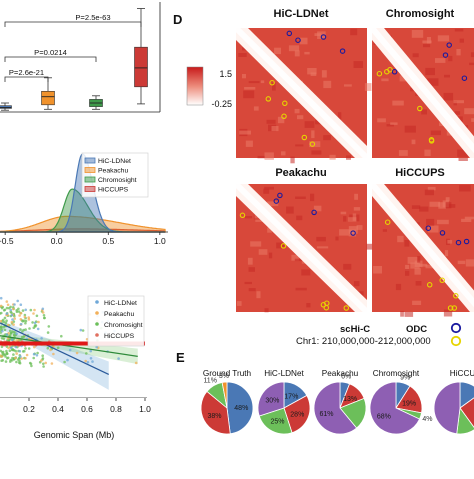  I want to click on pie-label: 17%, so click(291, 397).